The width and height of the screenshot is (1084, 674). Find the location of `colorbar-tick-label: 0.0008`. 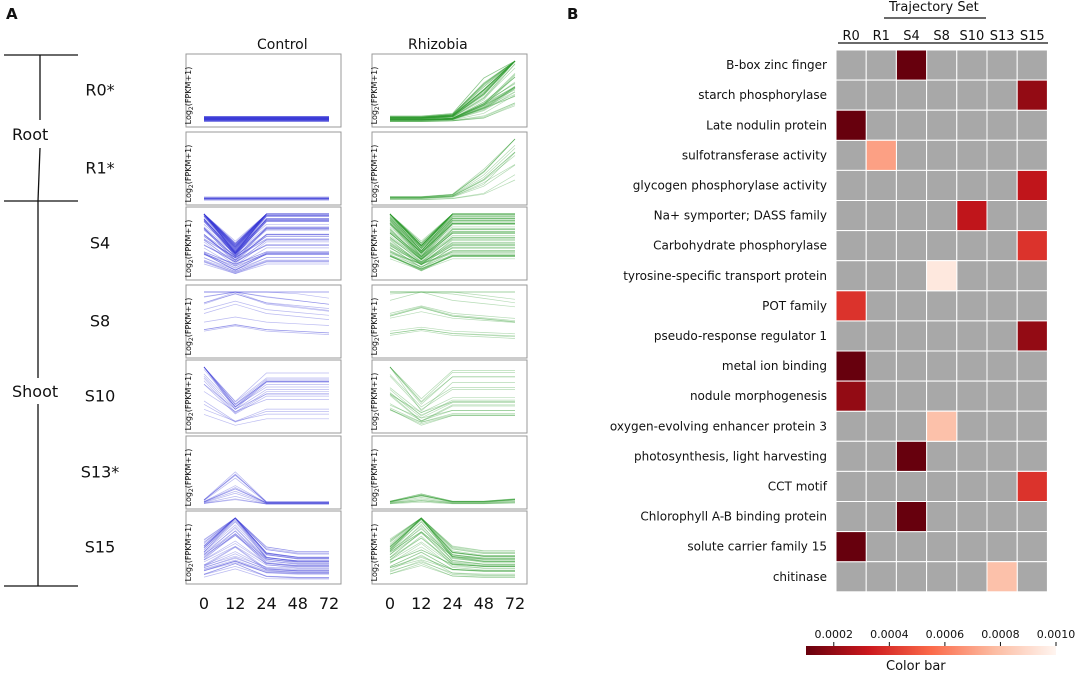

colorbar-tick-label: 0.0008 is located at coordinates (1000, 634).